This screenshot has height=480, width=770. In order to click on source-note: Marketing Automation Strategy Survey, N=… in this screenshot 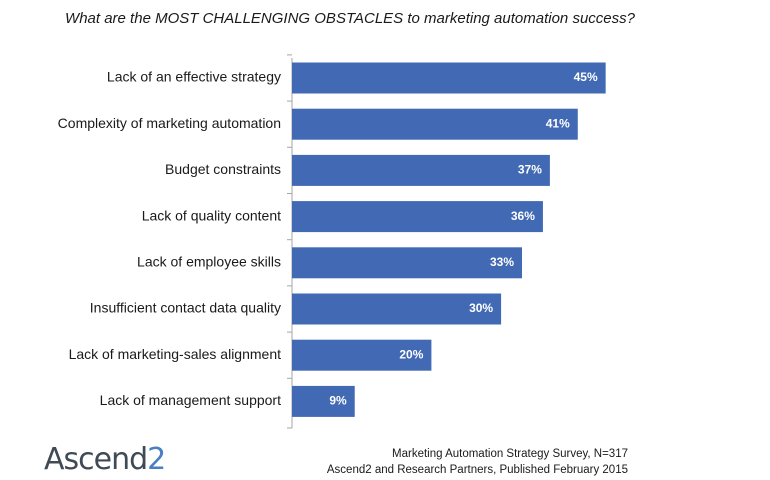, I will do `click(477, 462)`.